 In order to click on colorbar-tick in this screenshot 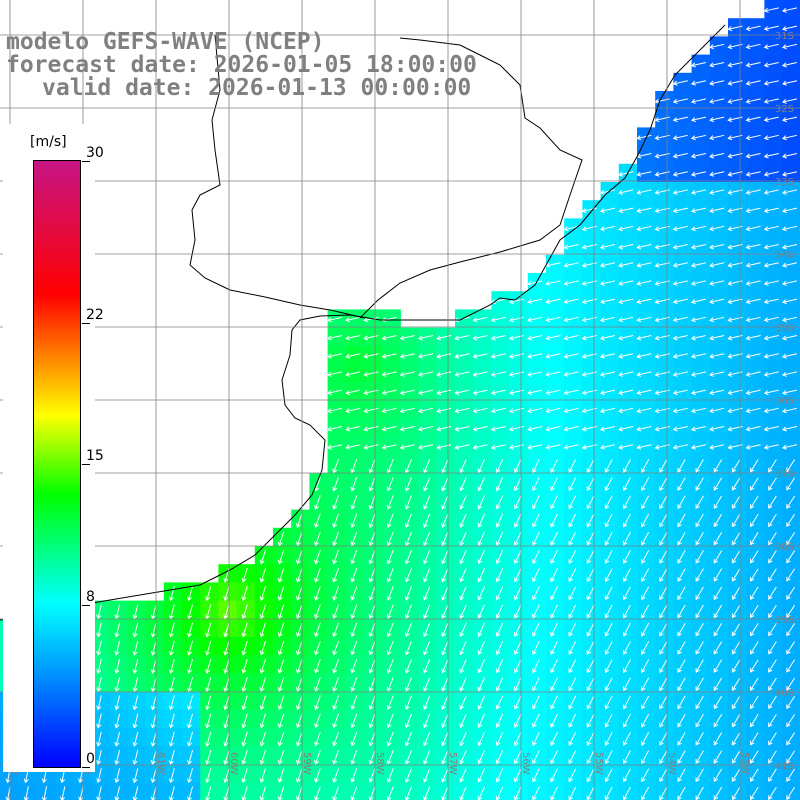, I will do `click(86, 323)`.